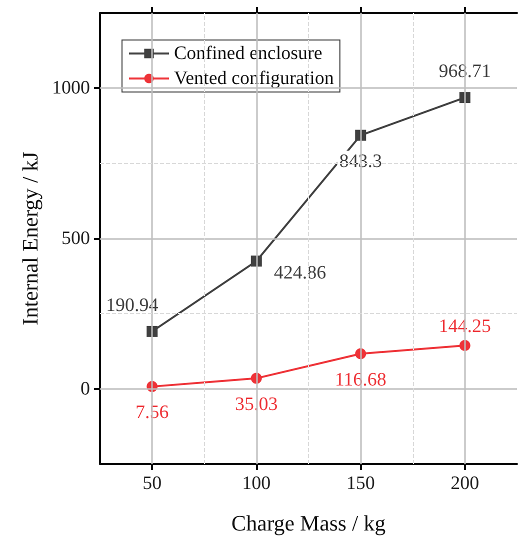  What do you see at coordinates (71, 88) in the screenshot?
I see `y-tick-label: 1000` at bounding box center [71, 88].